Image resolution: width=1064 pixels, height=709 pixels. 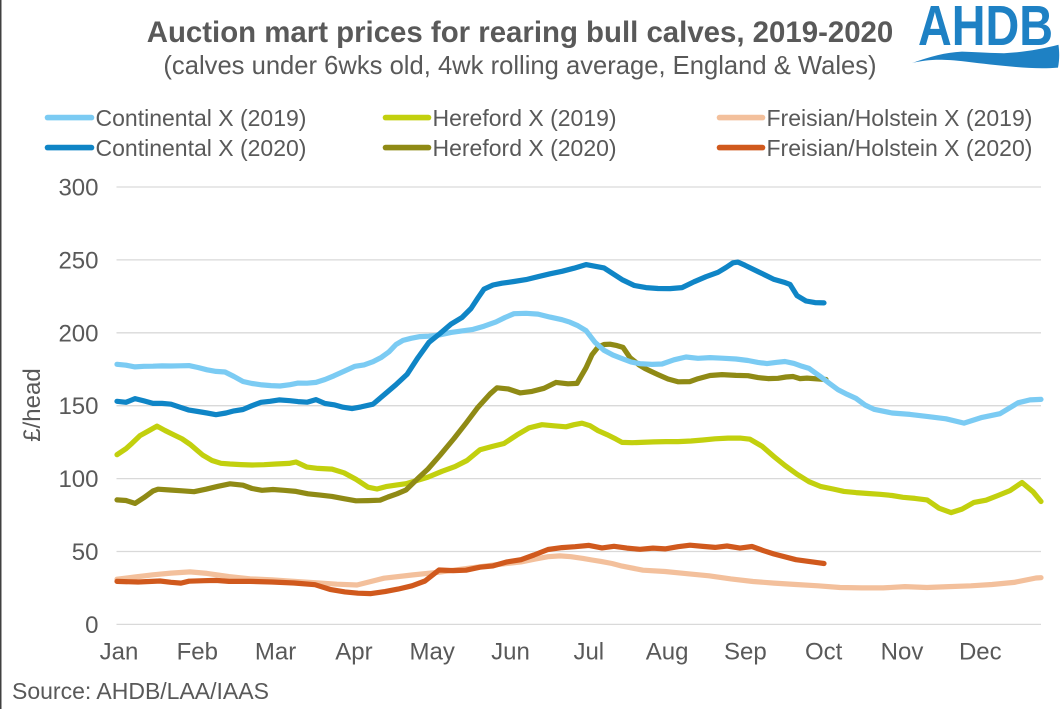 I want to click on svg-text: Feb, so click(x=197, y=652).